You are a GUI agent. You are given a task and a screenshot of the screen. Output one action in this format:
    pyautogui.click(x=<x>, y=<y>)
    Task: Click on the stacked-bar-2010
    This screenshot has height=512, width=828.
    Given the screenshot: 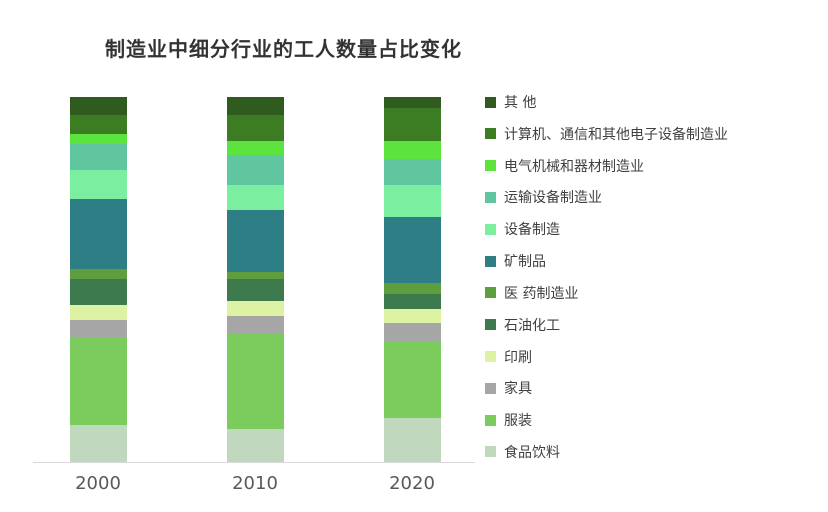 What is the action you would take?
    pyautogui.click(x=255, y=279)
    